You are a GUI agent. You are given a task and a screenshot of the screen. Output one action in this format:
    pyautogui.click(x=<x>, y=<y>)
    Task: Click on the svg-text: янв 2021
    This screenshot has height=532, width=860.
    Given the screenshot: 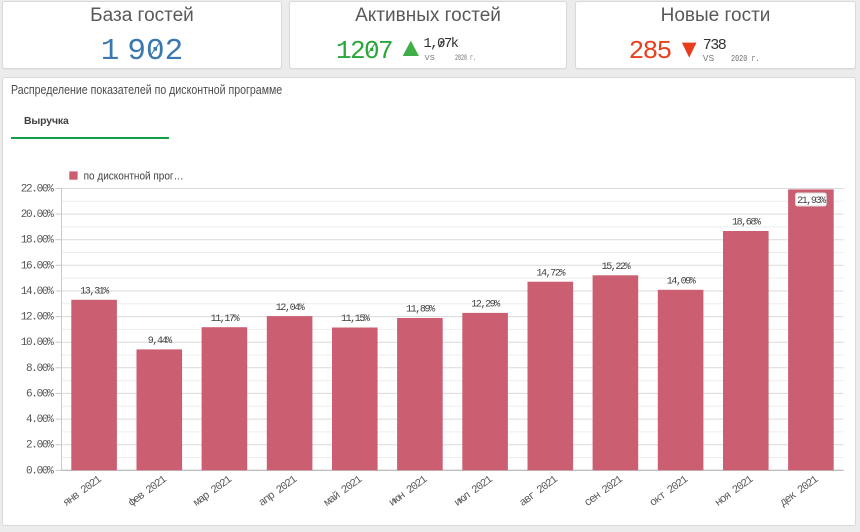 What is the action you would take?
    pyautogui.click(x=82, y=492)
    